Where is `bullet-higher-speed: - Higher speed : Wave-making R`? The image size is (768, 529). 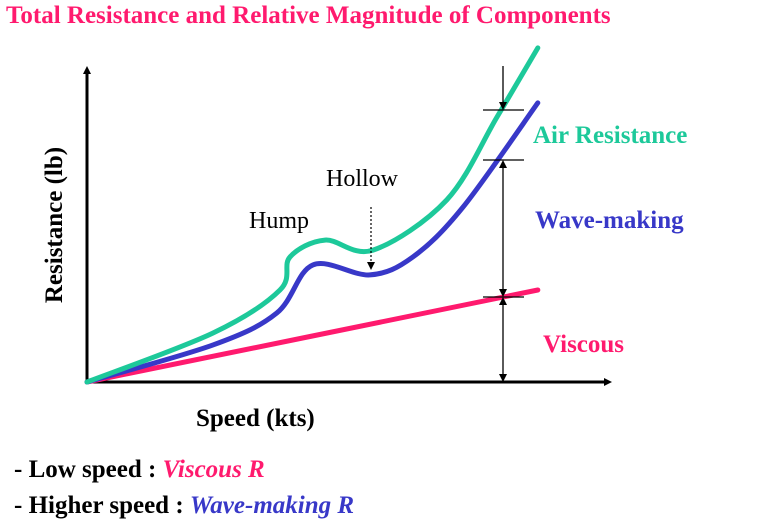
bullet-higher-speed: - Higher speed : Wave-making R is located at coordinates (184, 506).